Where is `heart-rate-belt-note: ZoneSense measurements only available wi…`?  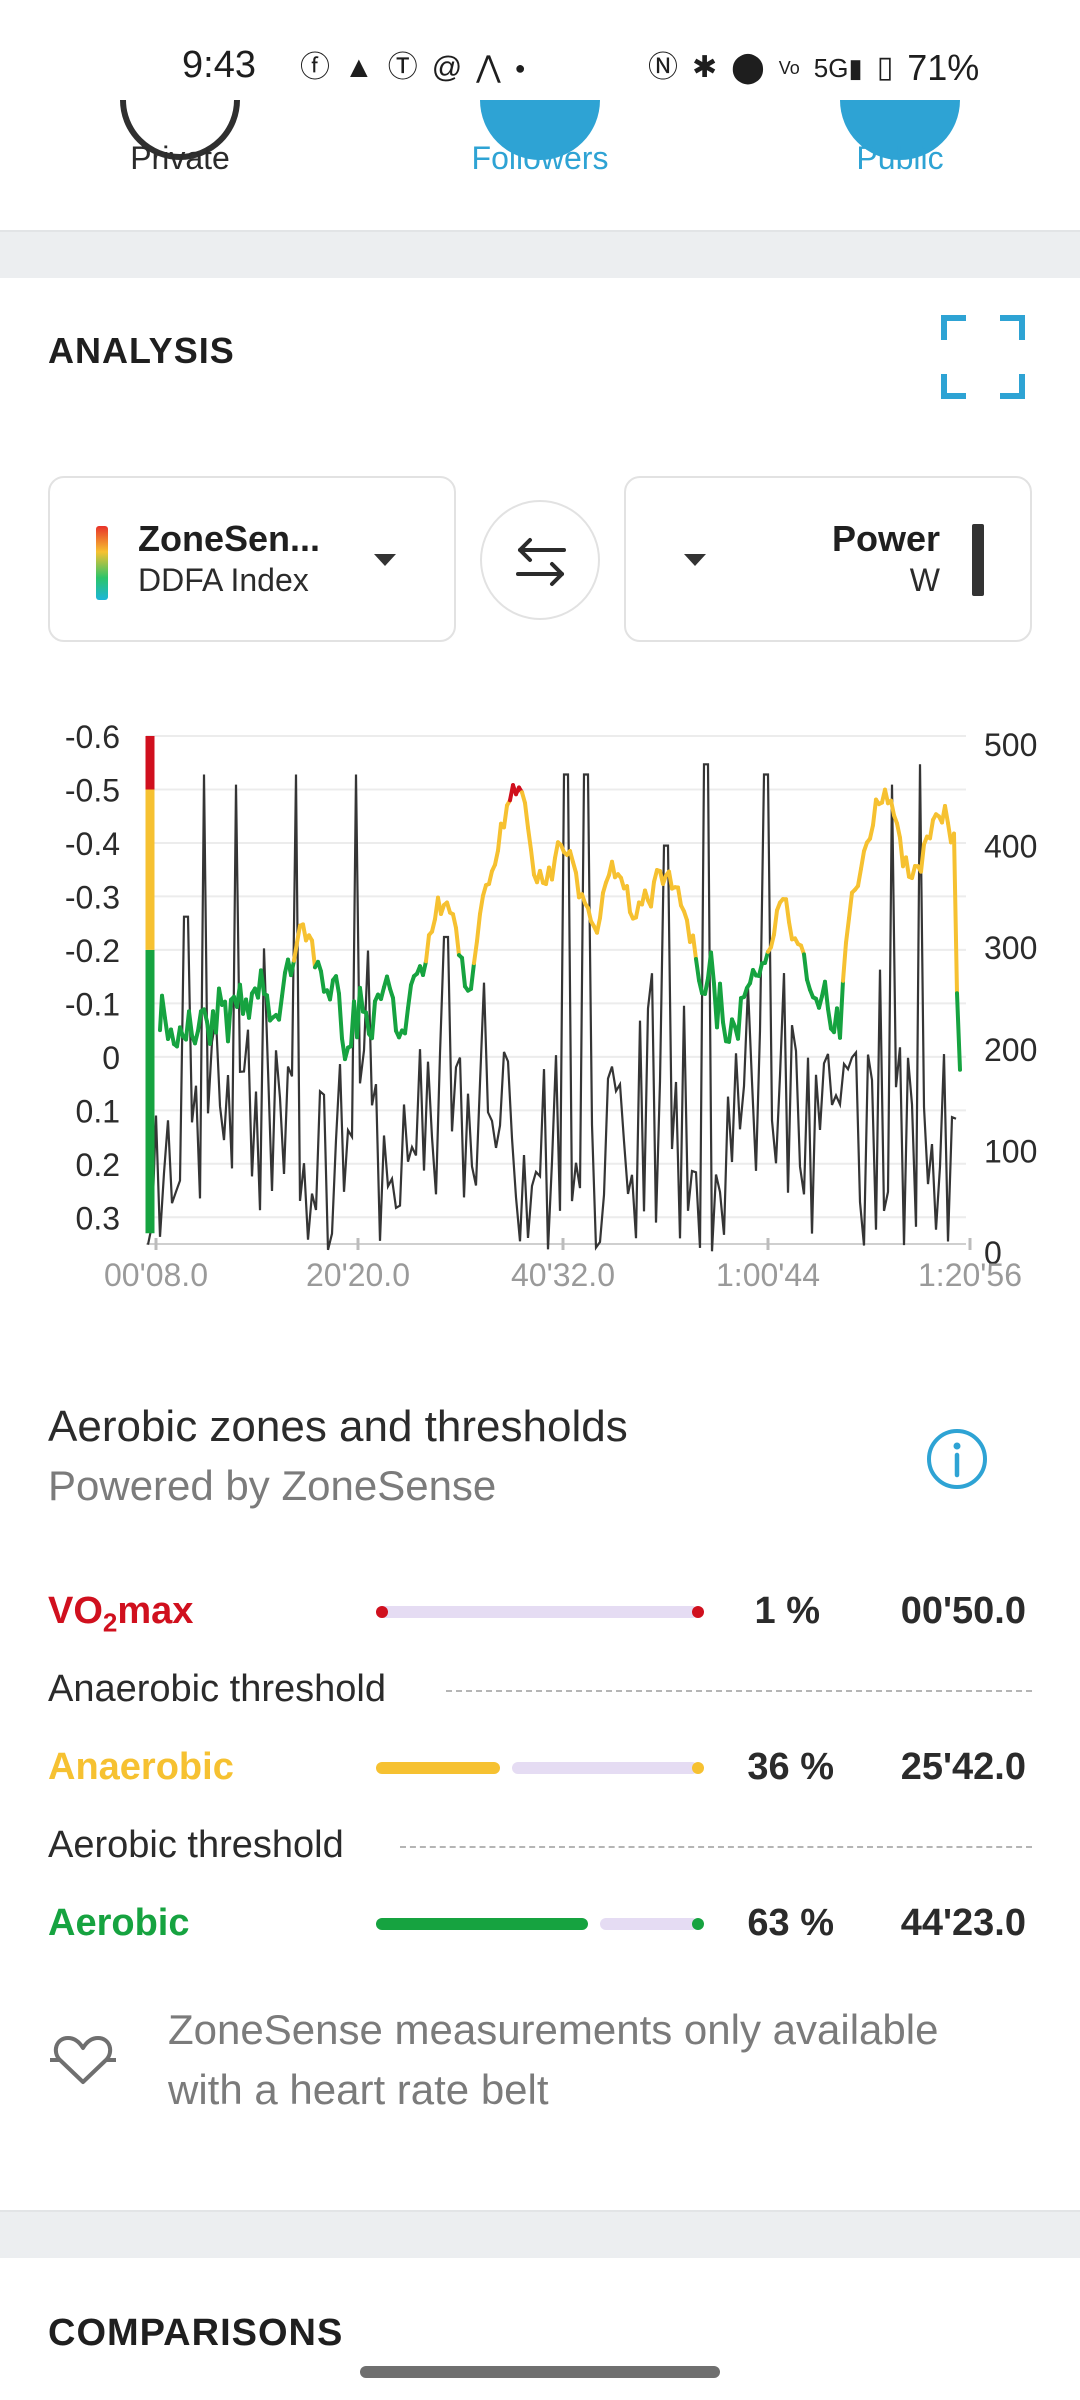 heart-rate-belt-note: ZoneSense measurements only available wi… is located at coordinates (553, 2059).